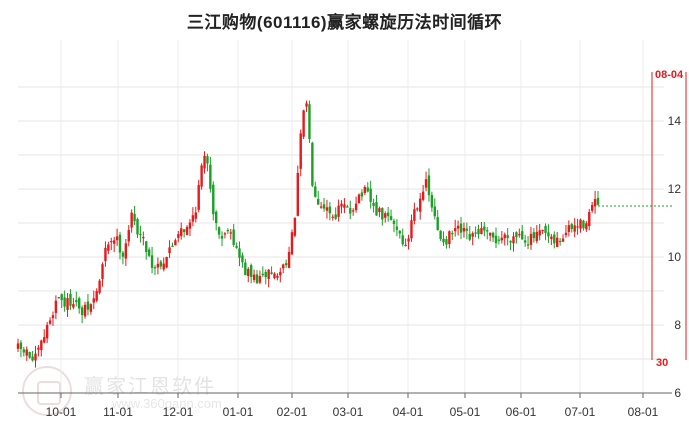  I want to click on x-tick-label: 04-01, so click(408, 412).